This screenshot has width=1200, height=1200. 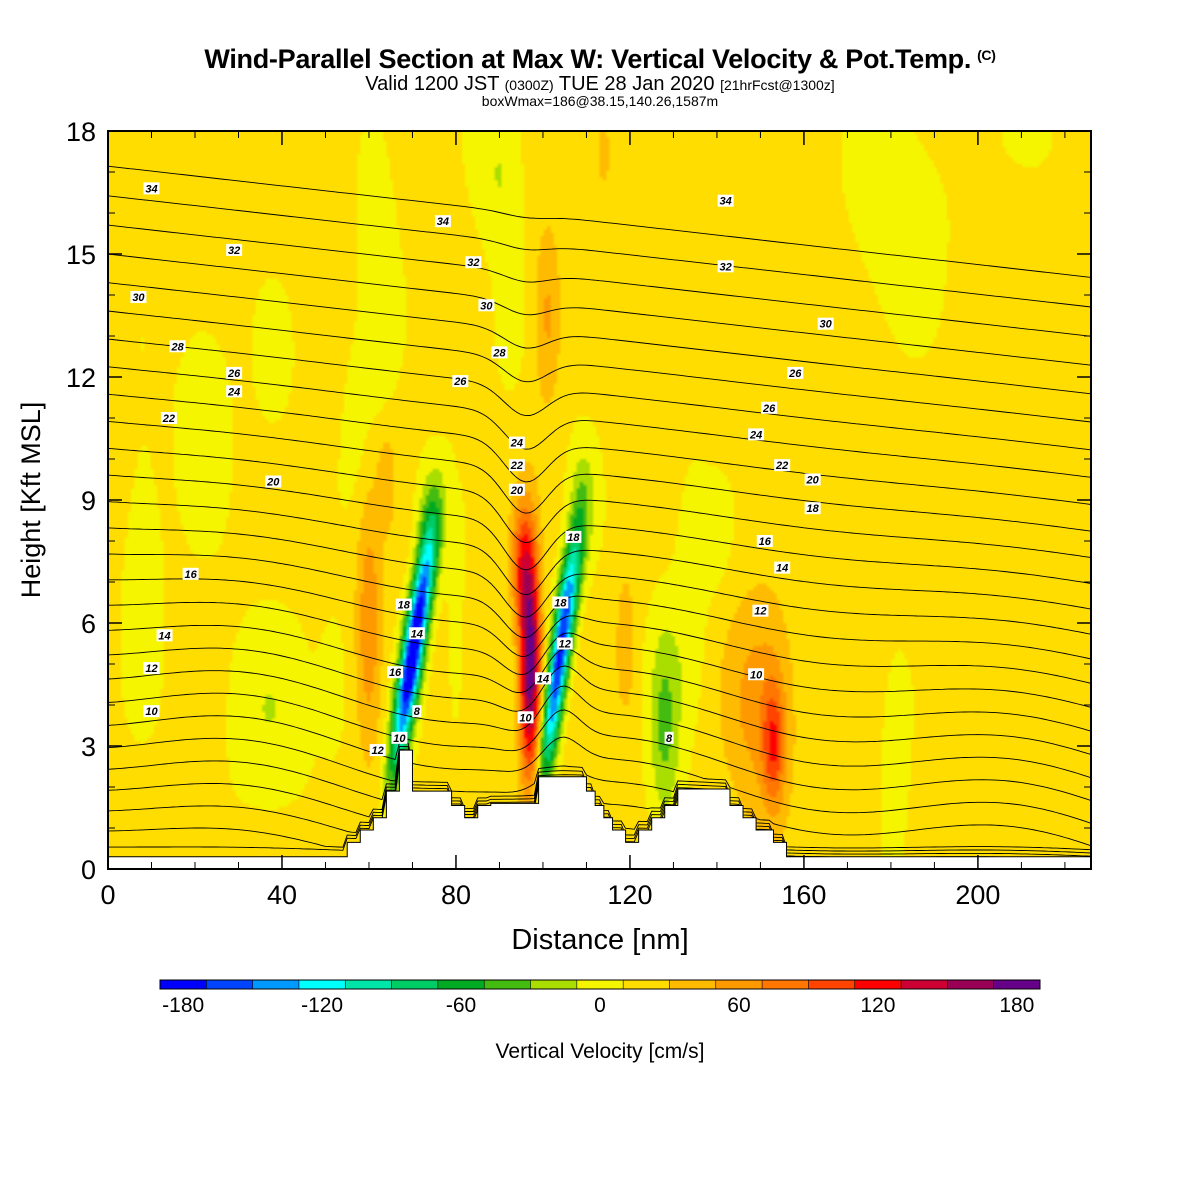 What do you see at coordinates (183, 1005) in the screenshot?
I see `colorbar-tick-label: -180` at bounding box center [183, 1005].